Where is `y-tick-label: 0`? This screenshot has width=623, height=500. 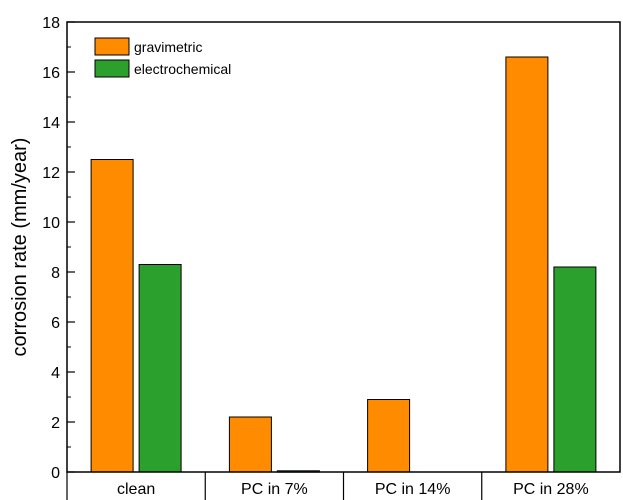
y-tick-label: 0 is located at coordinates (55, 473).